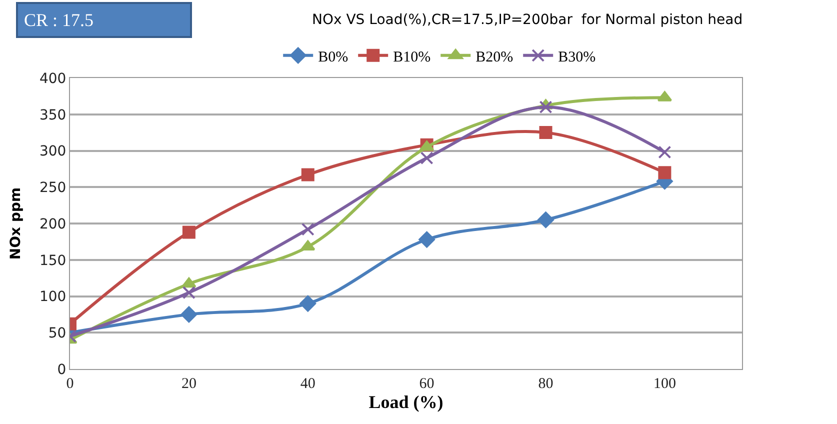 Image resolution: width=837 pixels, height=424 pixels. I want to click on y-axis-title: NOx ppm, so click(16, 223).